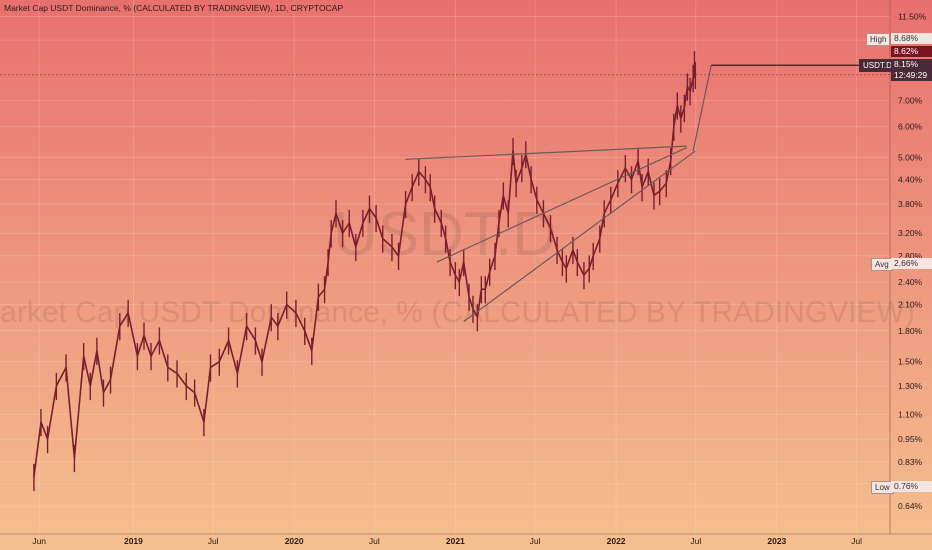 The width and height of the screenshot is (932, 550). I want to click on y-tick-label: 3.80%, so click(910, 204).